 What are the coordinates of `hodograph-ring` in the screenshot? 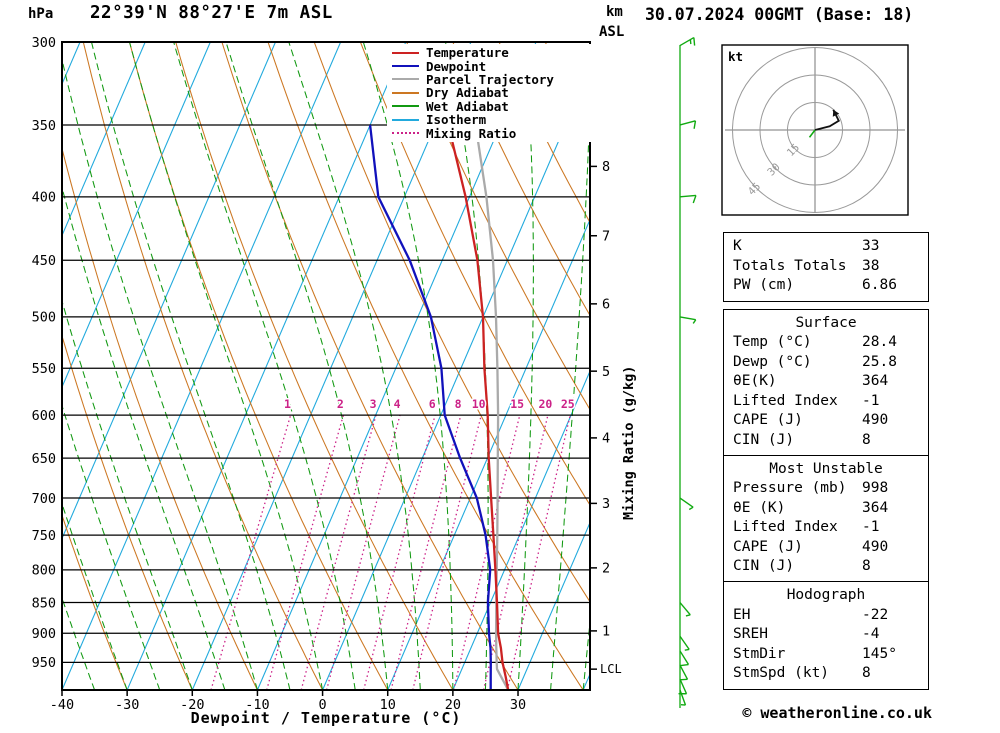 It's located at (815, 130).